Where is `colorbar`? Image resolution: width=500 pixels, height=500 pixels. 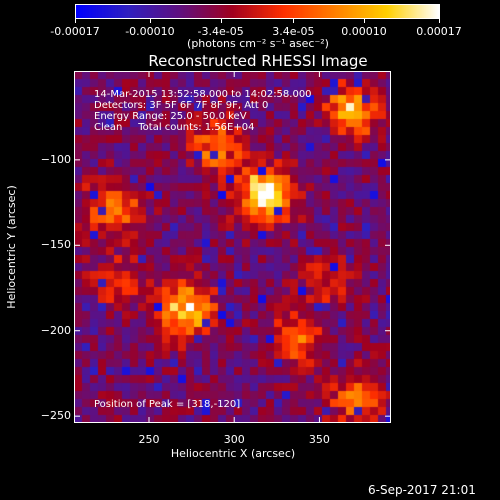
colorbar is located at coordinates (257, 11).